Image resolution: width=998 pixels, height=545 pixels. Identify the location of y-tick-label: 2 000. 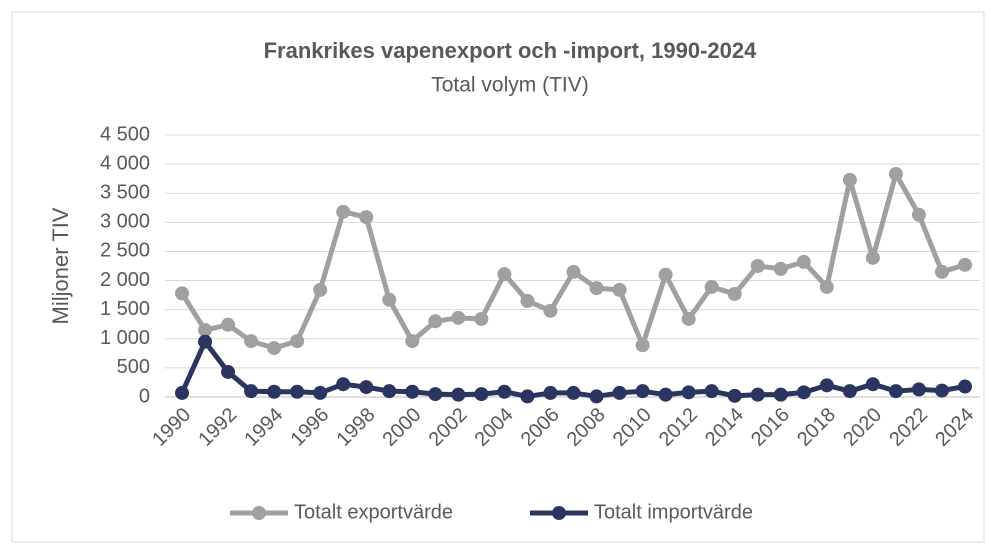
(125, 280).